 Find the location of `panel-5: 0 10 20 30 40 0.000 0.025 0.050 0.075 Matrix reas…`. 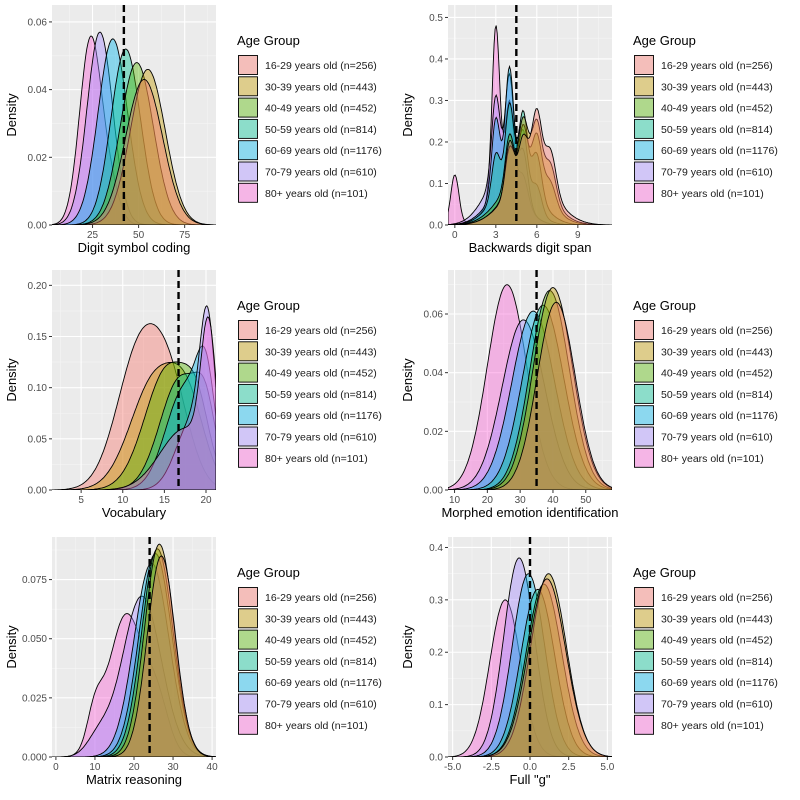

panel-5: 0 10 20 30 40 0.000 0.025 0.050 0.075 Matrix reas… is located at coordinates (193, 662).